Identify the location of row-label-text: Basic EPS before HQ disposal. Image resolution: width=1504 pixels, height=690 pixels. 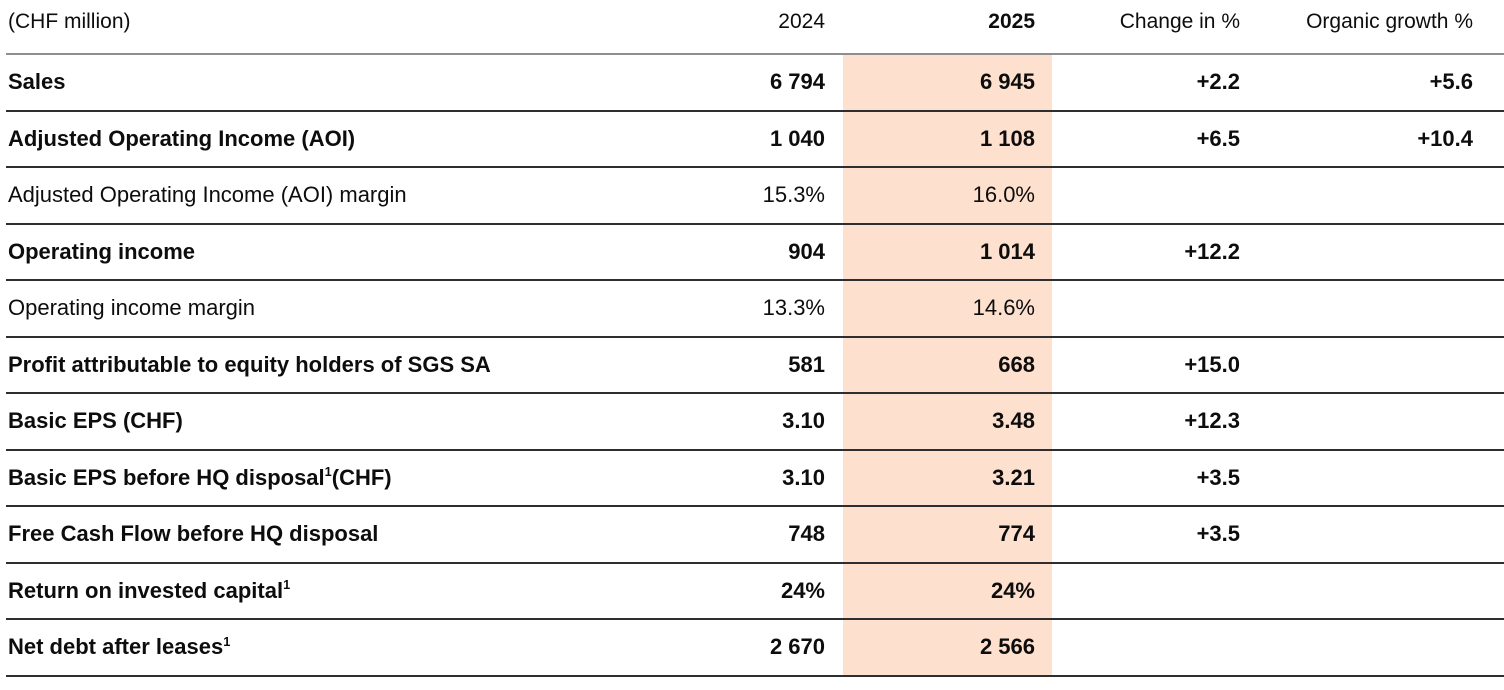
(166, 477).